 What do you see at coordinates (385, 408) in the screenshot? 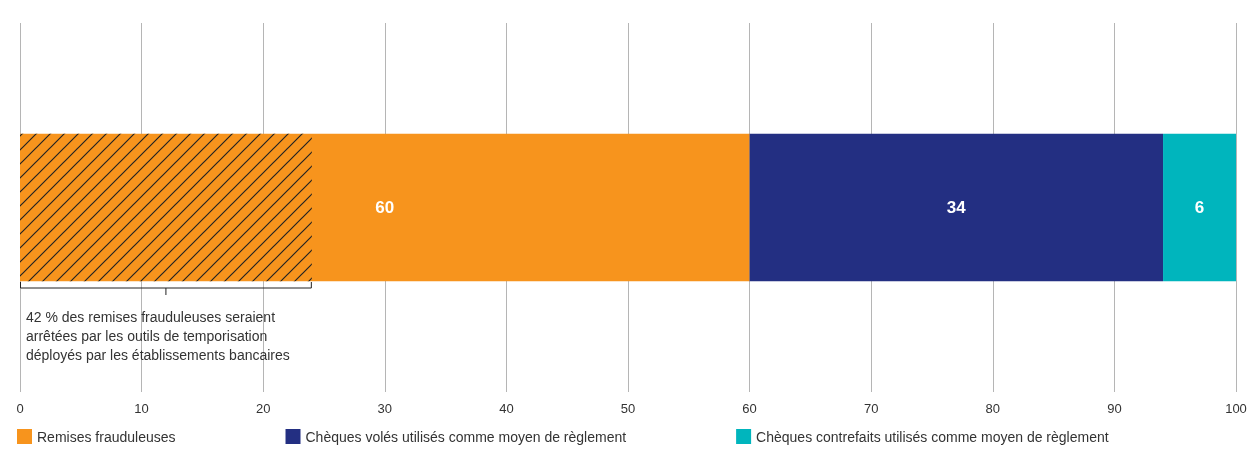
I see `x-tick-label: 30` at bounding box center [385, 408].